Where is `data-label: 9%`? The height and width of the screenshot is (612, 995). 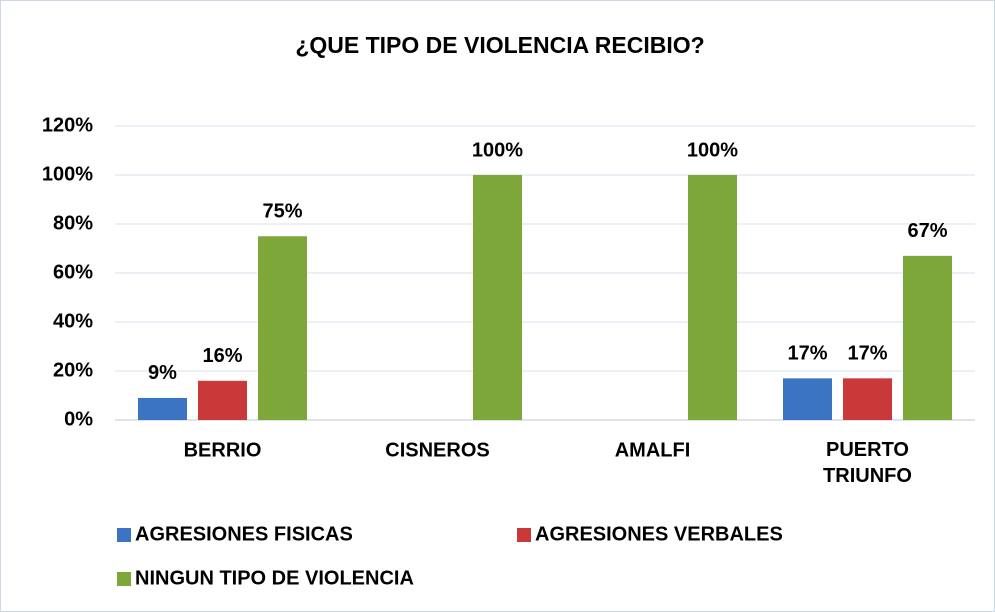 data-label: 9% is located at coordinates (162, 373).